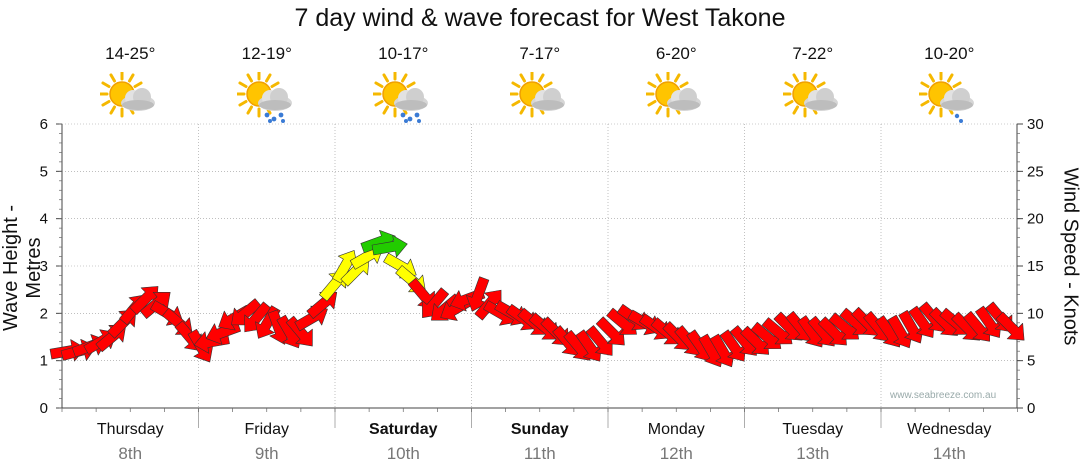  I want to click on day-temperature: 10-17°, so click(403, 53).